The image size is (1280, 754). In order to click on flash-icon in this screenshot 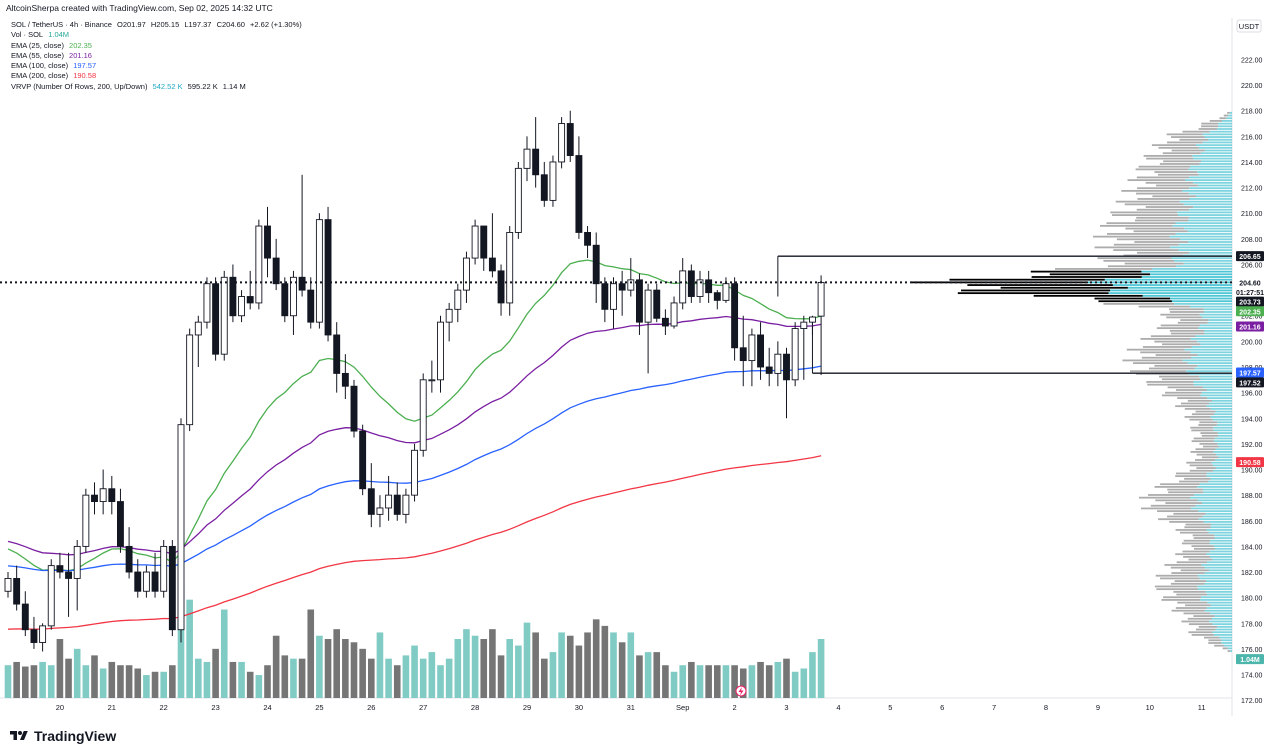, I will do `click(741, 691)`.